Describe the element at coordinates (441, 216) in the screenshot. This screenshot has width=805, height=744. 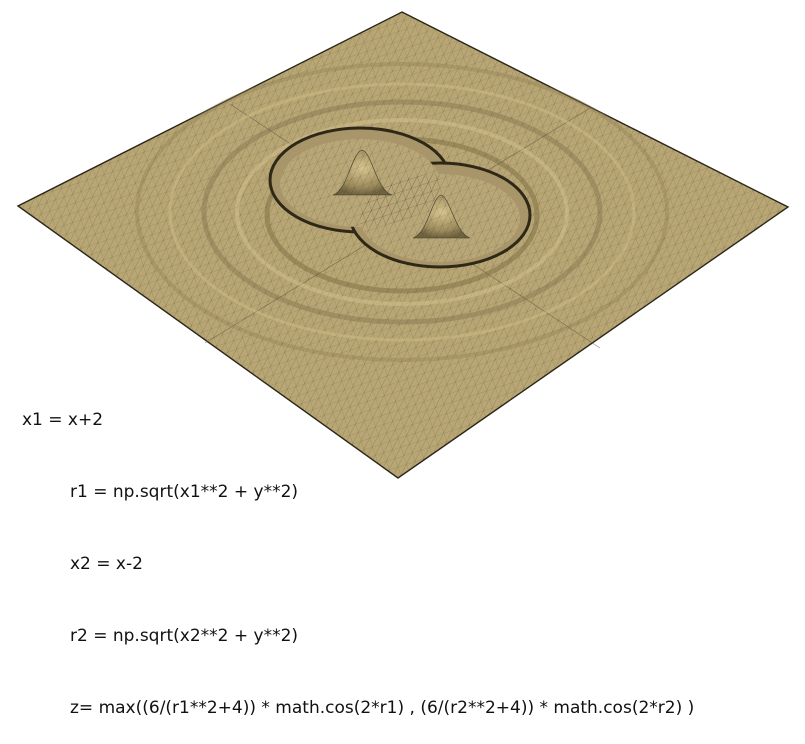
I see `peak-right` at that location.